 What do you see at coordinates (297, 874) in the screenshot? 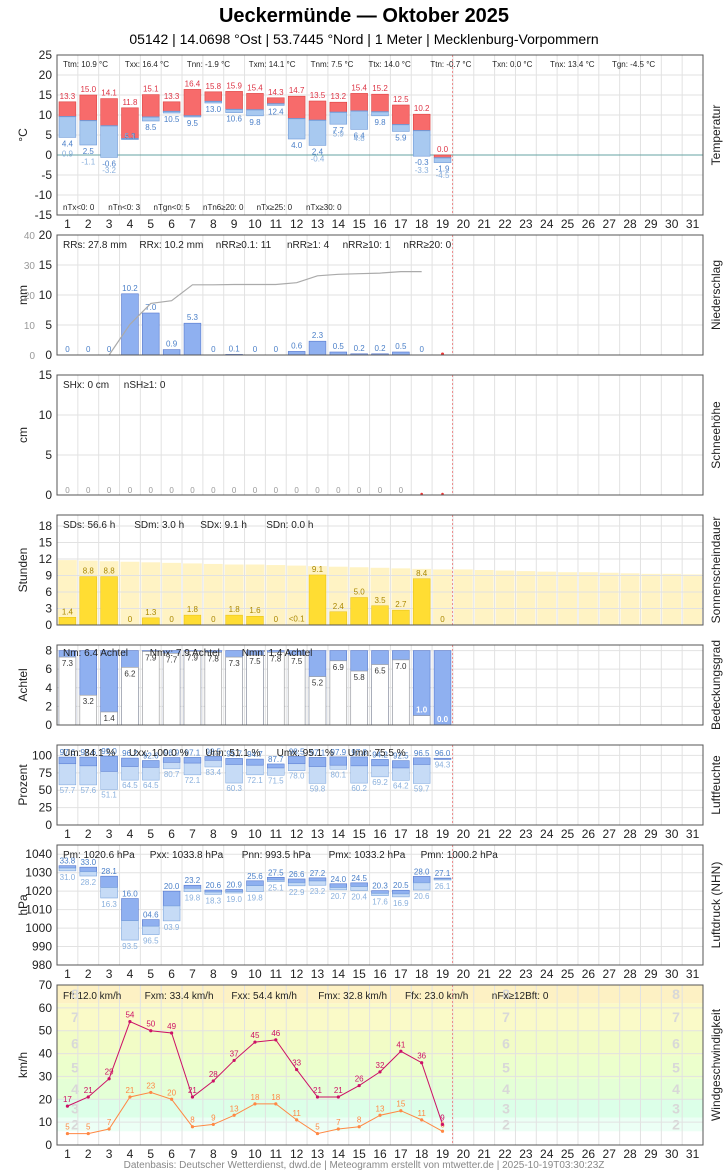
I see `pressure-max-value: 26.6` at bounding box center [297, 874].